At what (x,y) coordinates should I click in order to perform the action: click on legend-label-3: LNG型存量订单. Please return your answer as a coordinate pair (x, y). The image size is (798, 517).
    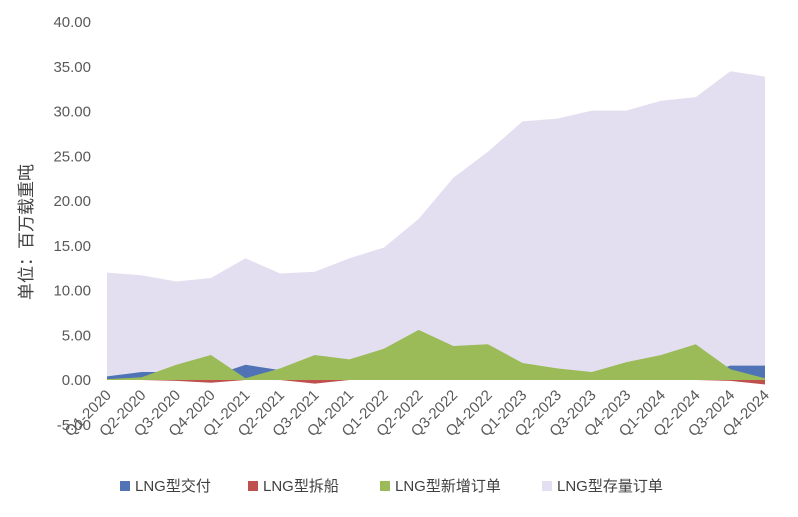
    Looking at the image, I should click on (610, 486).